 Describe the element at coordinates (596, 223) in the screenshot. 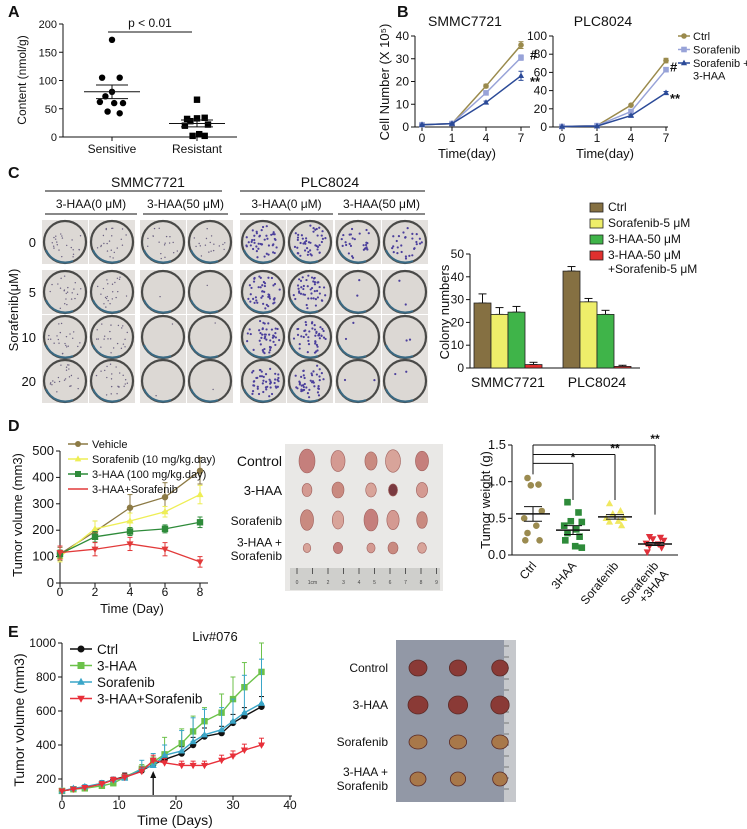

I see `legend-swatch` at that location.